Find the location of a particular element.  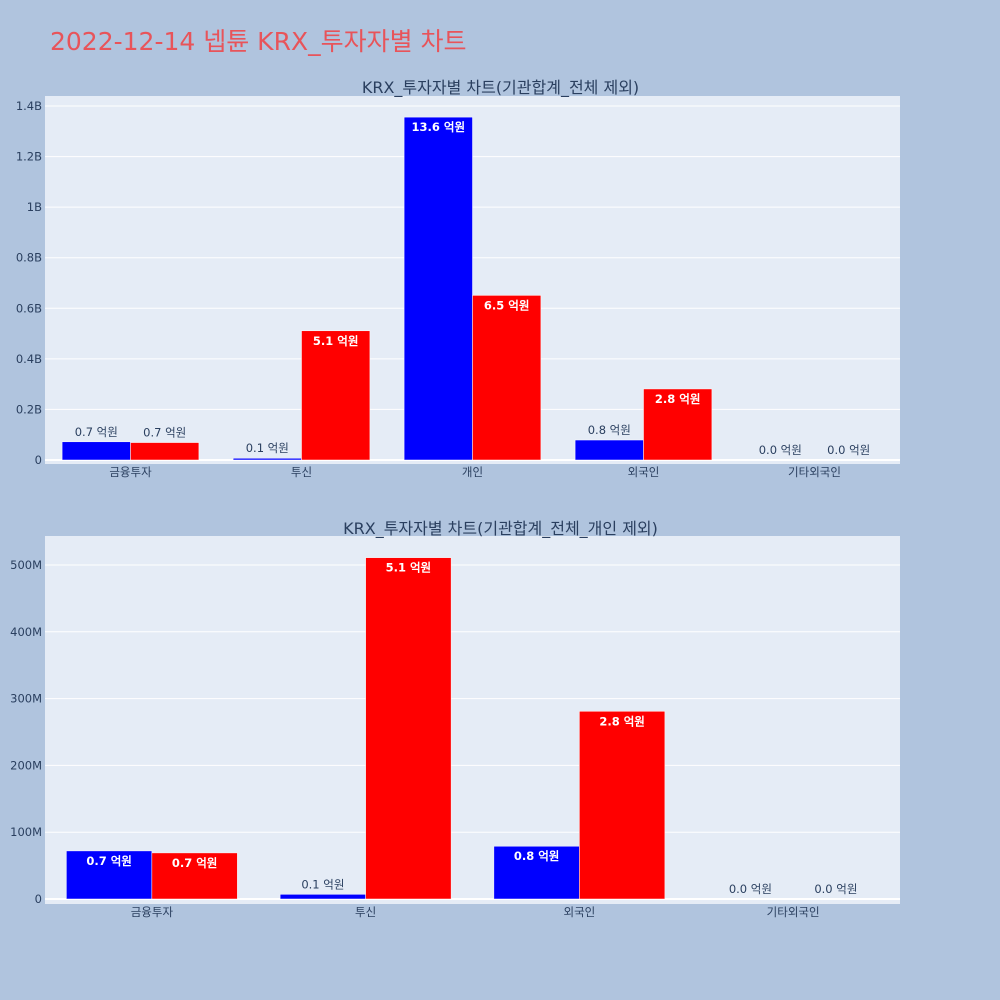

y-tick-label: 0.8B is located at coordinates (29, 258).